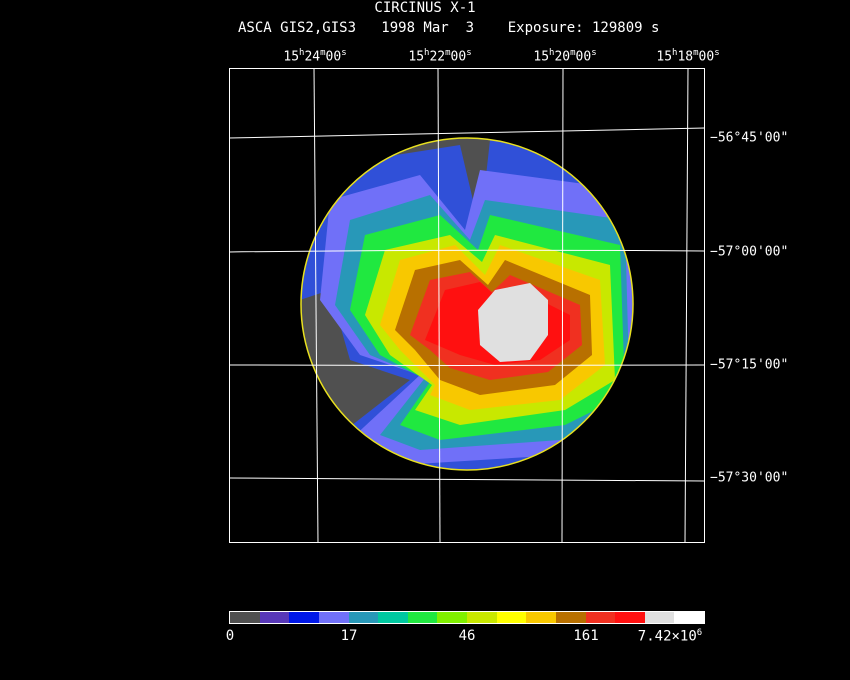 The image size is (850, 680). What do you see at coordinates (467, 636) in the screenshot?
I see `colorbar-label: 46` at bounding box center [467, 636].